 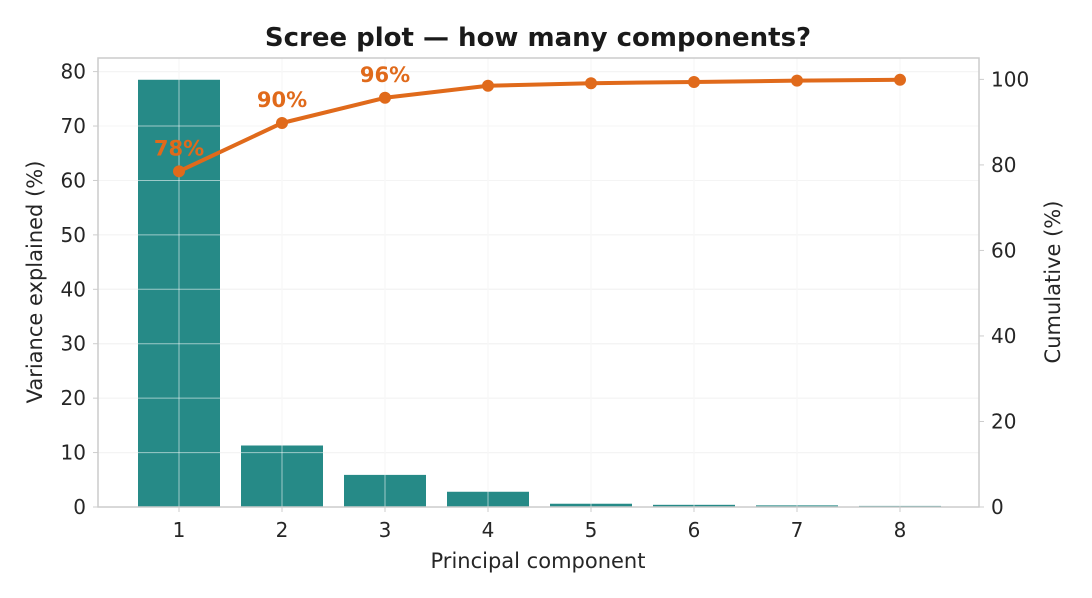 I want to click on x-tick-label: 1, so click(x=179, y=530).